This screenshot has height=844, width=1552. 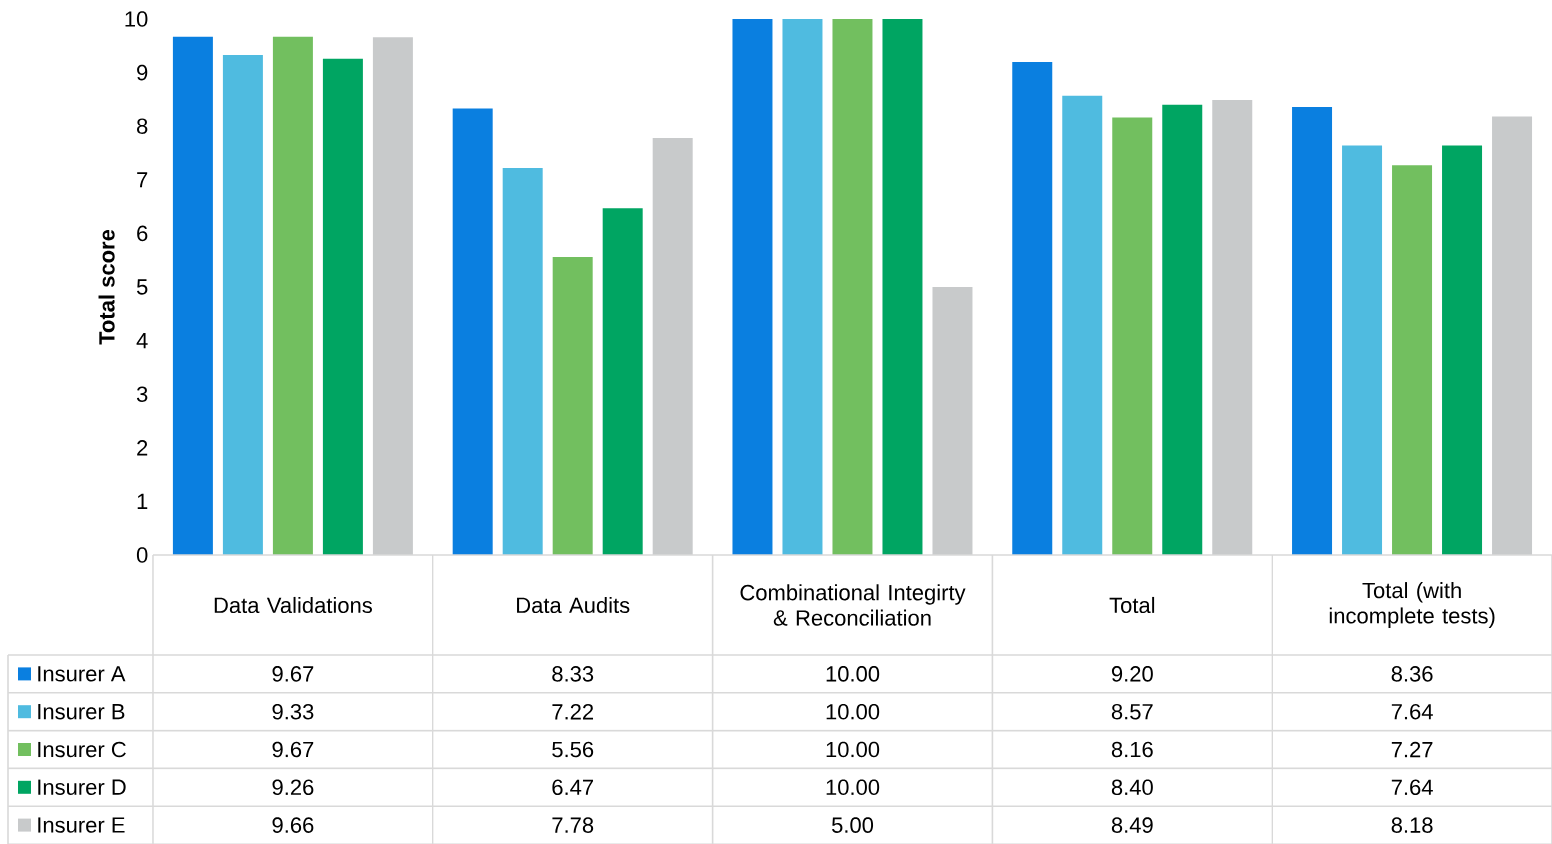 I want to click on data-label: 9.33, so click(x=293, y=711).